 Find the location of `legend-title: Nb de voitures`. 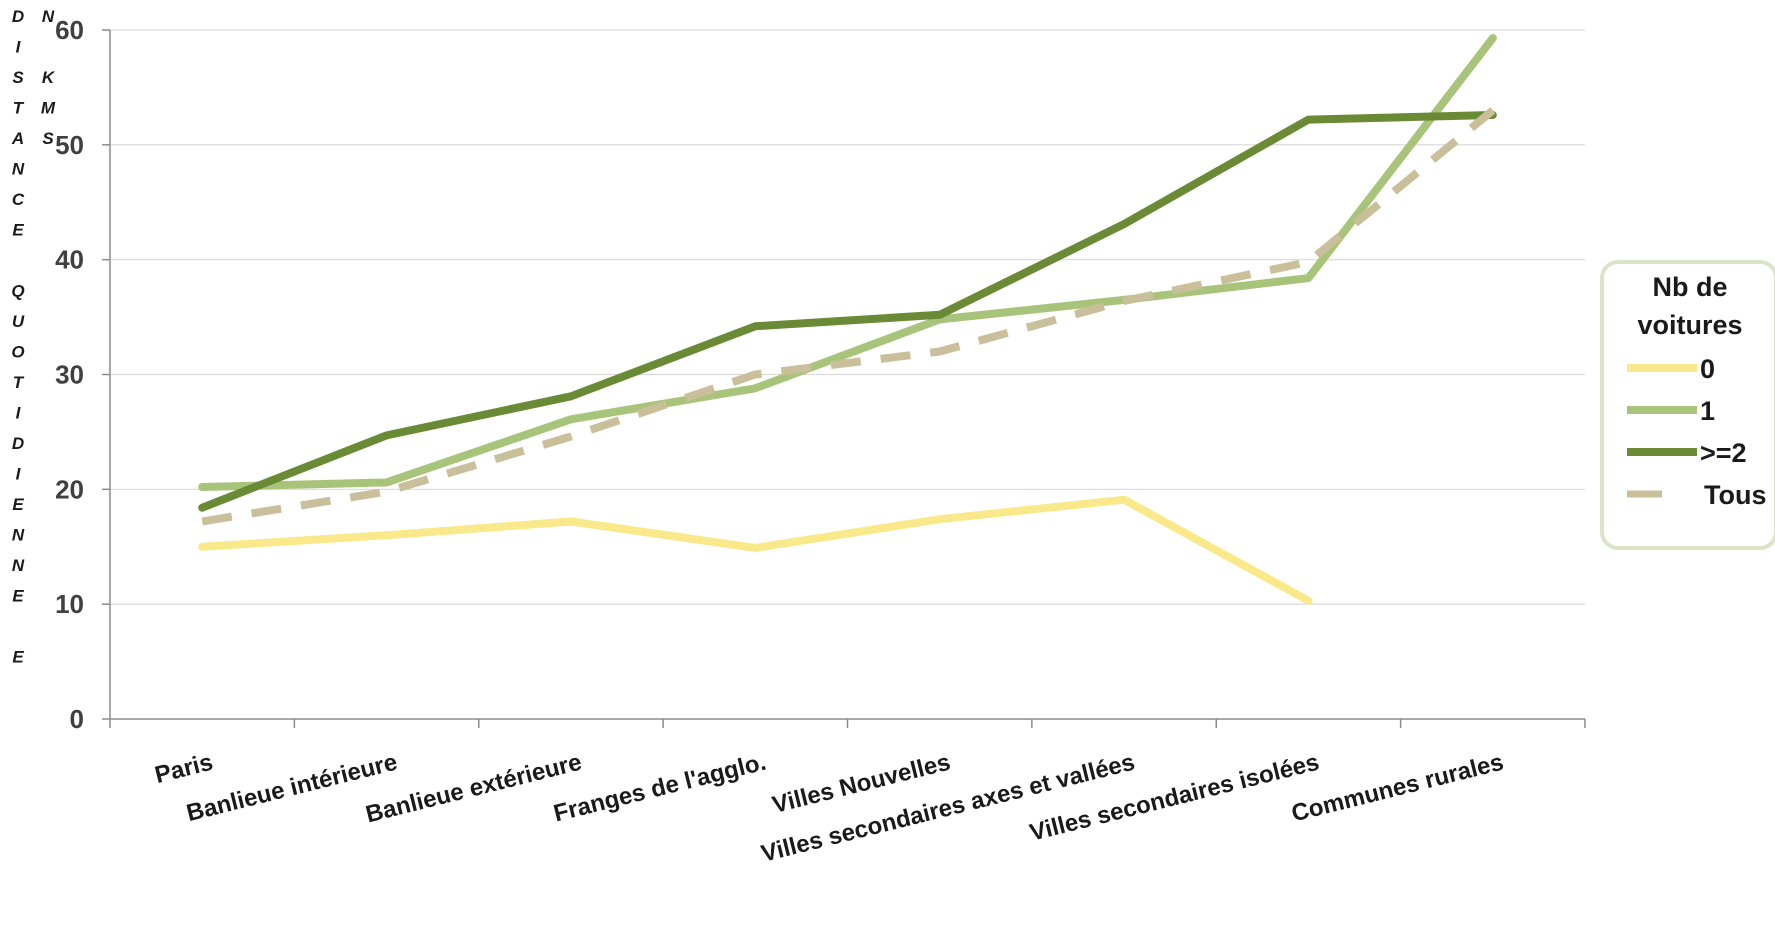

legend-title: Nb de voitures is located at coordinates (1689, 306).